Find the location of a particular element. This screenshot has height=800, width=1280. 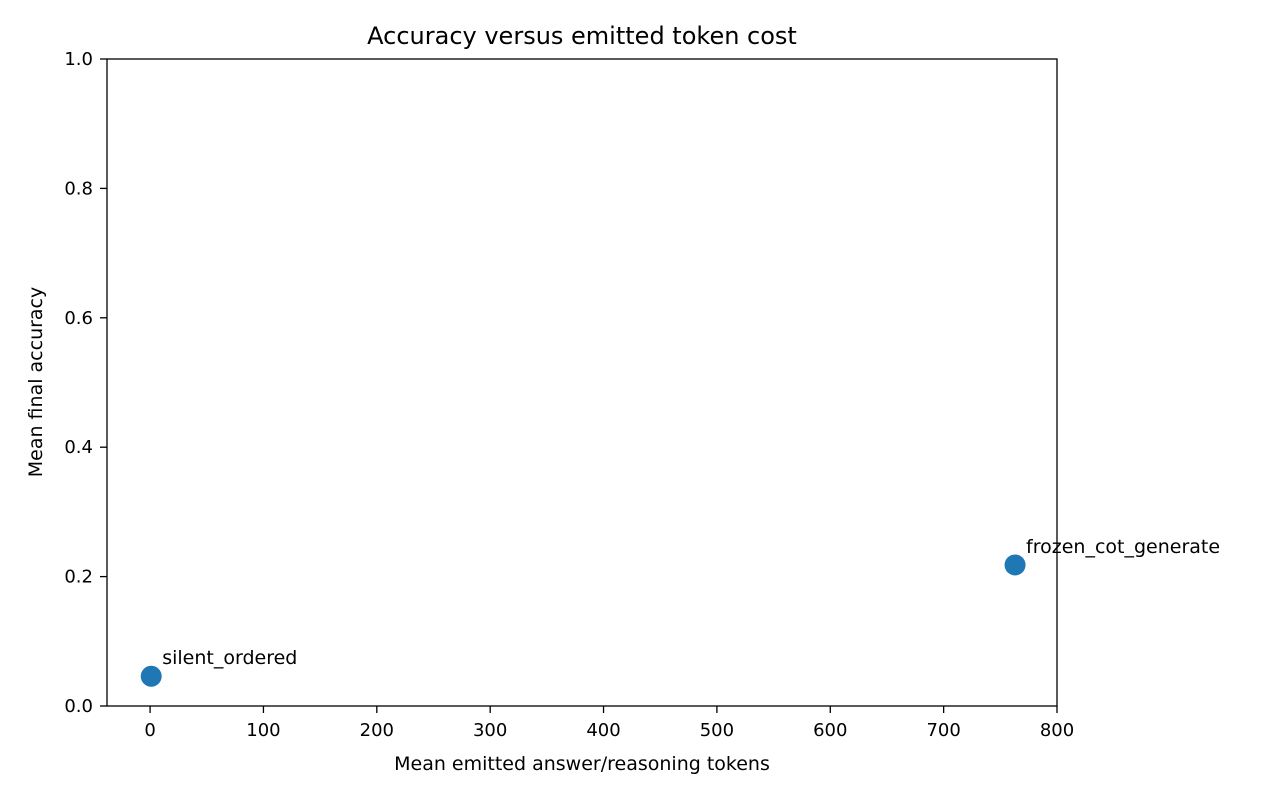

x-tick-label-1: 100 is located at coordinates (263, 730).